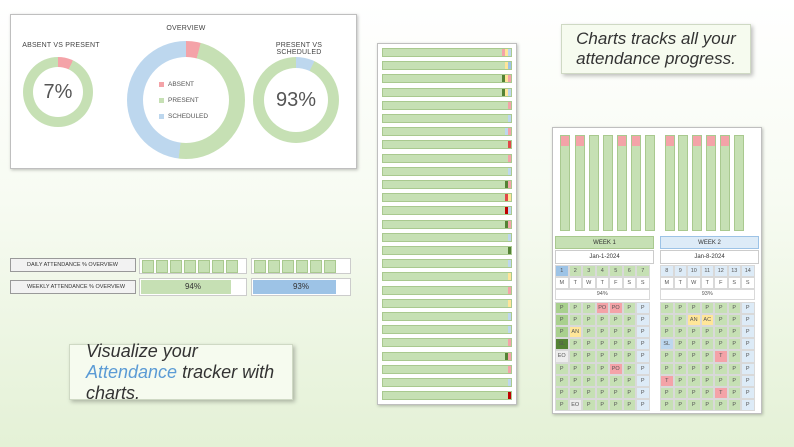 This screenshot has width=794, height=447. What do you see at coordinates (616, 307) in the screenshot?
I see `attendance-cell: PO` at bounding box center [616, 307].